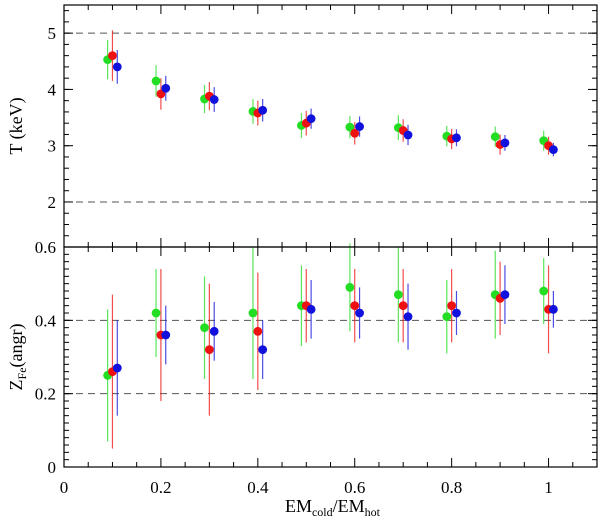 This screenshot has height=522, width=600. I want to click on y-tick-label: 0.6, so click(45, 247).